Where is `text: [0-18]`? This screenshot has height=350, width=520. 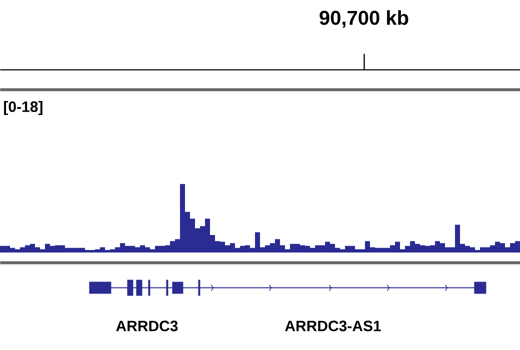 text: [0-18] is located at coordinates (23, 108).